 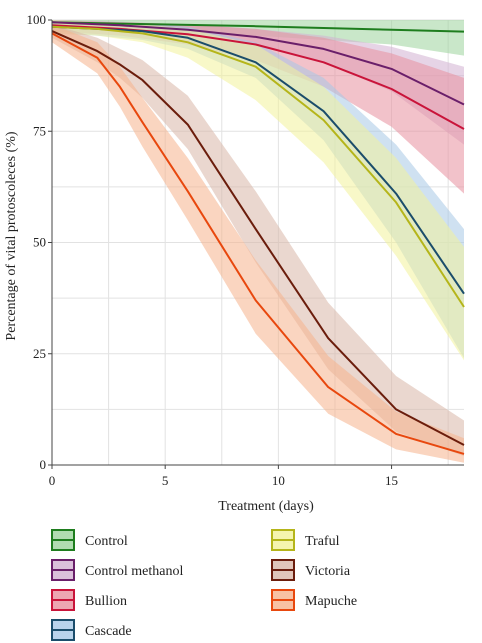 I want to click on legend-item-control: Control, so click(x=89, y=540).